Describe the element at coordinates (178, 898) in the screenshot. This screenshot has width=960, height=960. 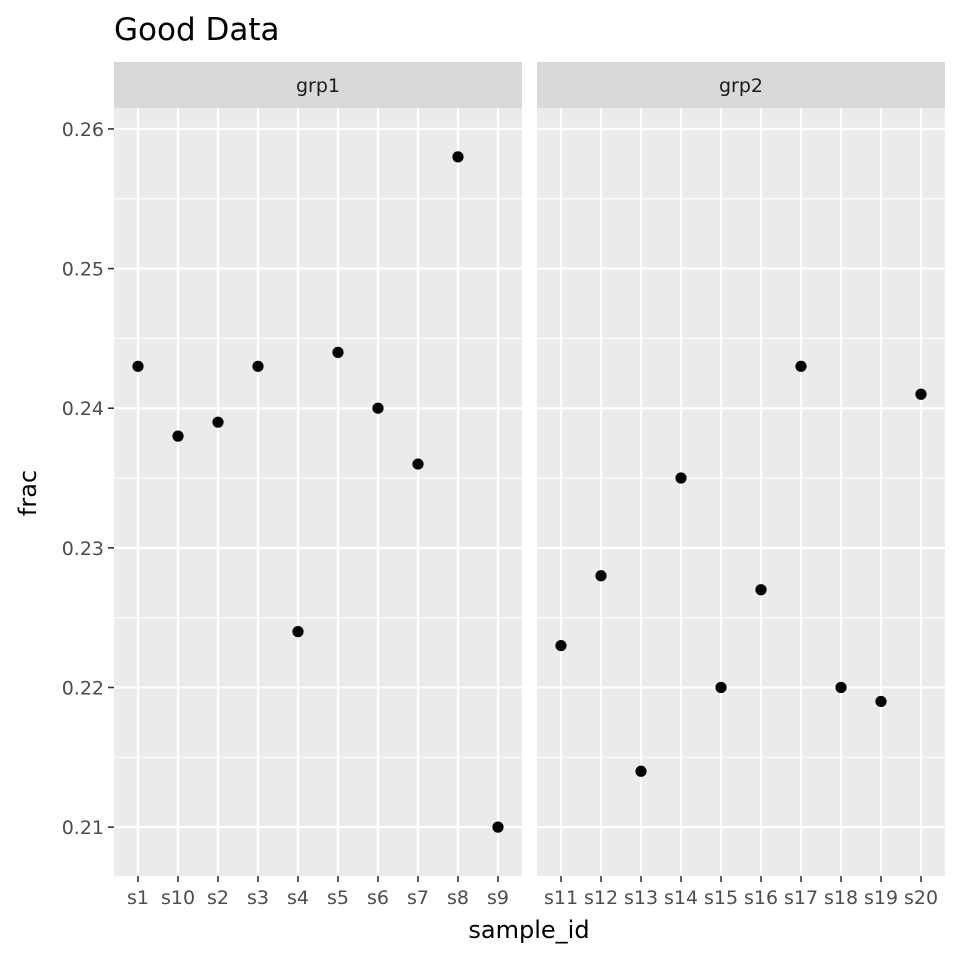
I see `x-tick-label: s10` at that location.